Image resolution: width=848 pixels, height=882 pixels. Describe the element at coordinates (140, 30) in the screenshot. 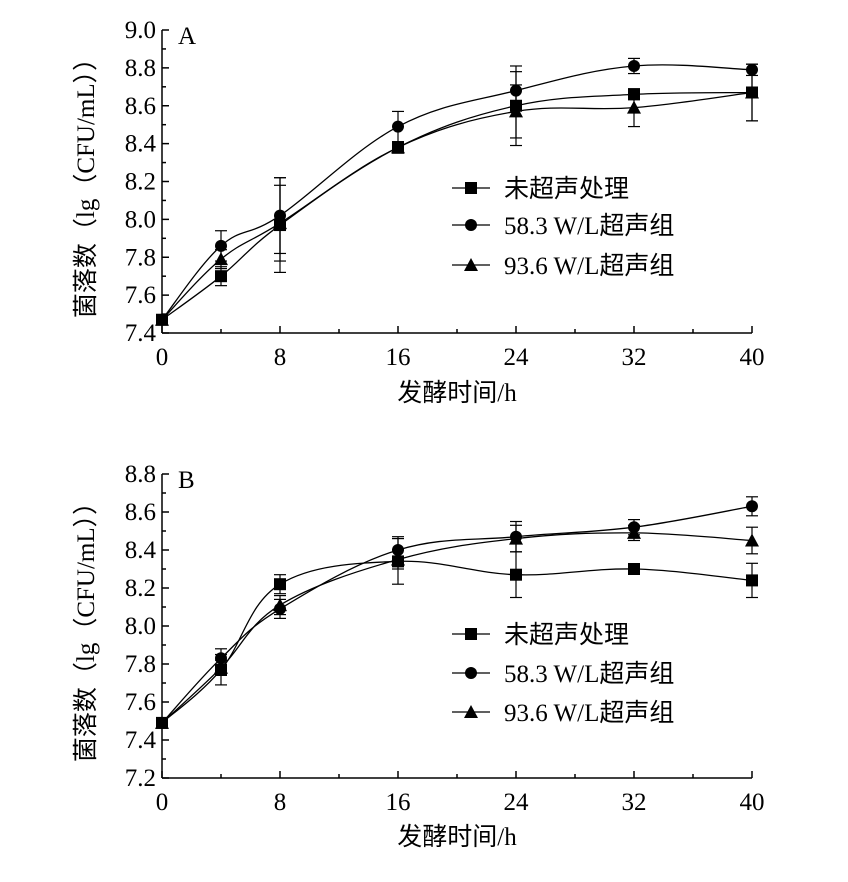

I see `y-tick-label: 9.0` at that location.